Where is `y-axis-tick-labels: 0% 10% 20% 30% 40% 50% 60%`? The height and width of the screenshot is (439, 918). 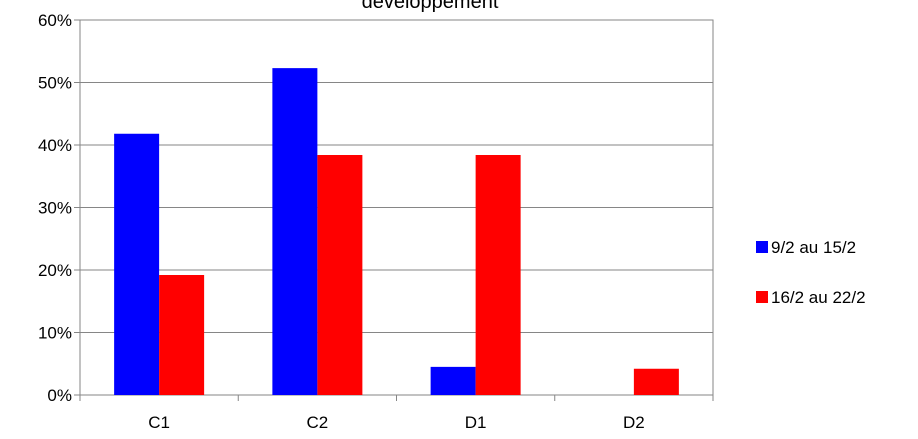 y-axis-tick-labels: 0% 10% 20% 30% 40% 50% 60% is located at coordinates (55, 208).